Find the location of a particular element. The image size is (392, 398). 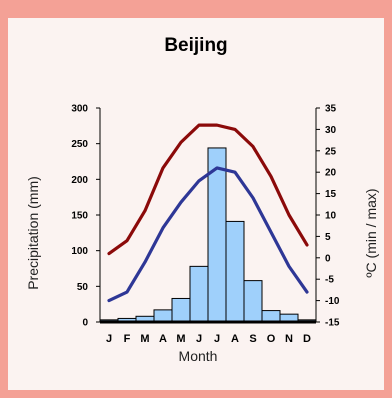

y2-tick-label: 30 is located at coordinates (331, 130).